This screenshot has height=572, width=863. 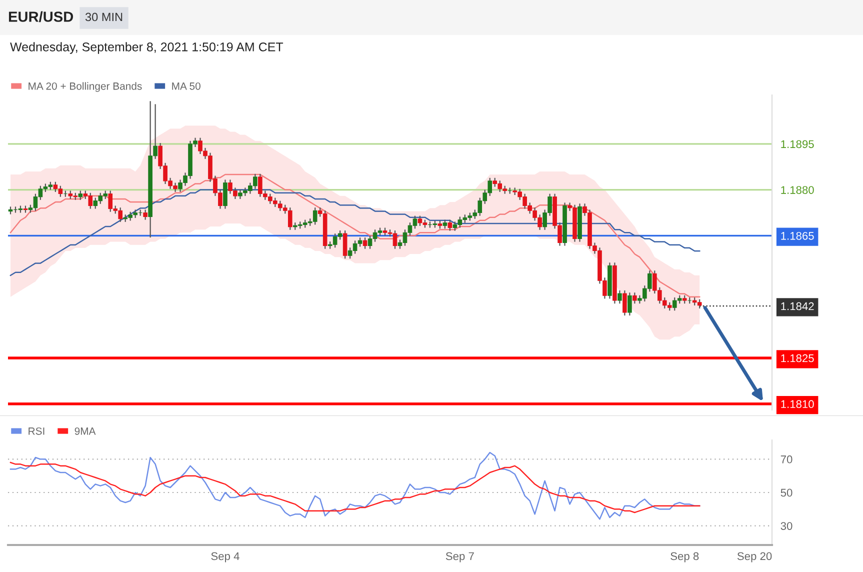 I want to click on x-tick-label: Sep 20, so click(x=754, y=557).